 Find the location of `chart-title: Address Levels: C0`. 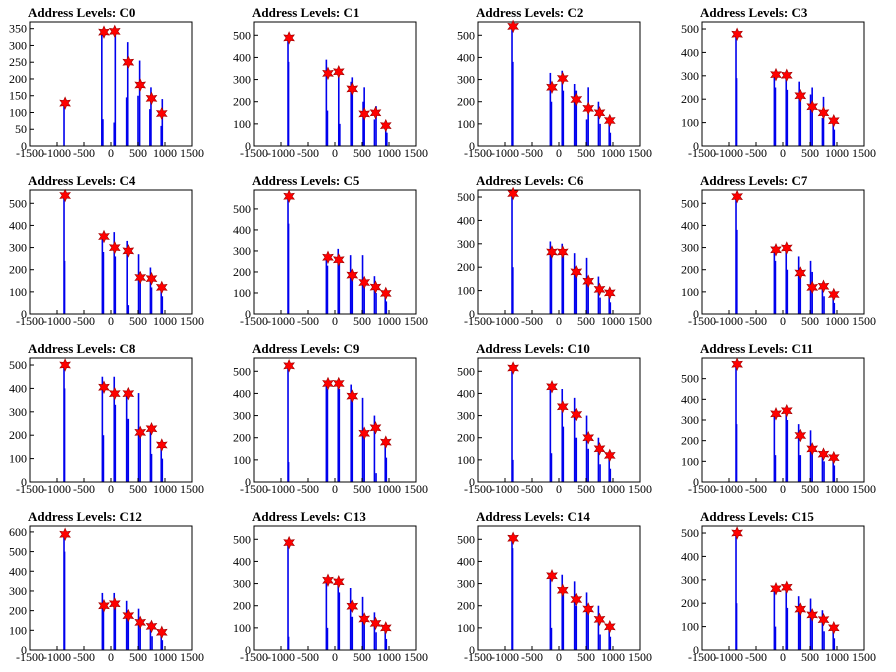

chart-title: Address Levels: C0 is located at coordinates (81, 12).